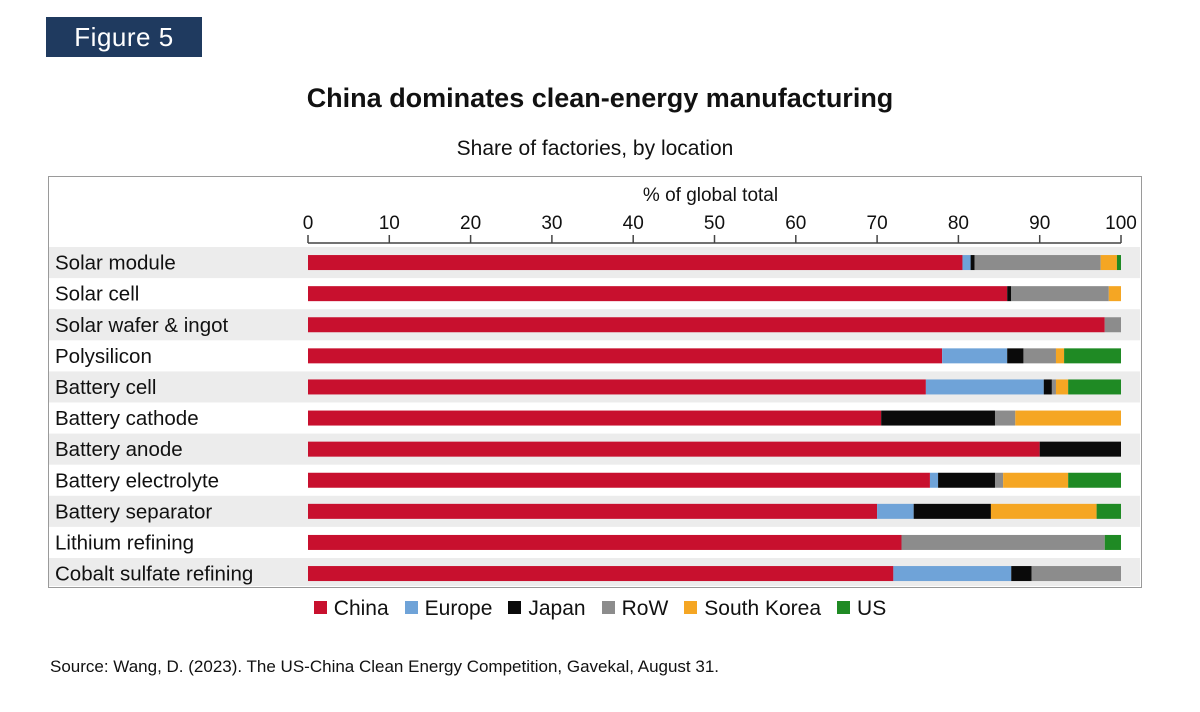  Describe the element at coordinates (308, 223) in the screenshot. I see `x-tick-label: 0` at that location.